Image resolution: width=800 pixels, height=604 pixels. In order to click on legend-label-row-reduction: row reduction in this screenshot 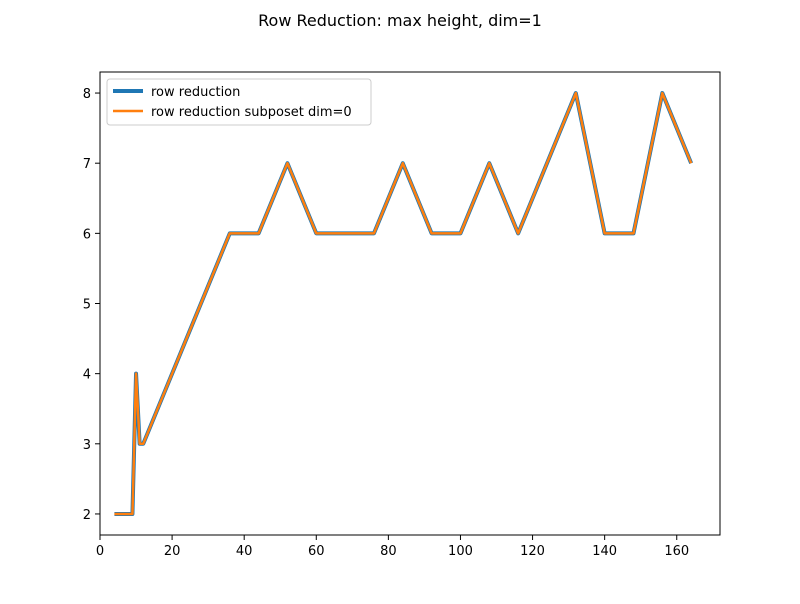, I will do `click(195, 92)`.